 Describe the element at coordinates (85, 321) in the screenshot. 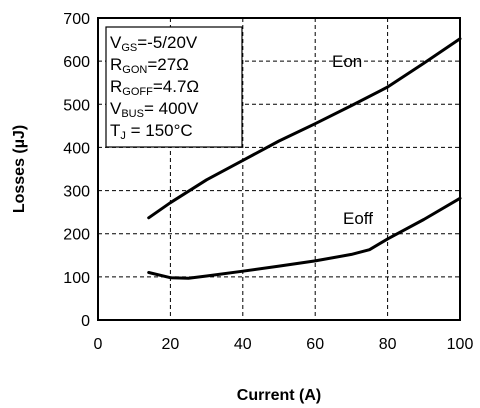

I see `y-tick-label: 0` at that location.